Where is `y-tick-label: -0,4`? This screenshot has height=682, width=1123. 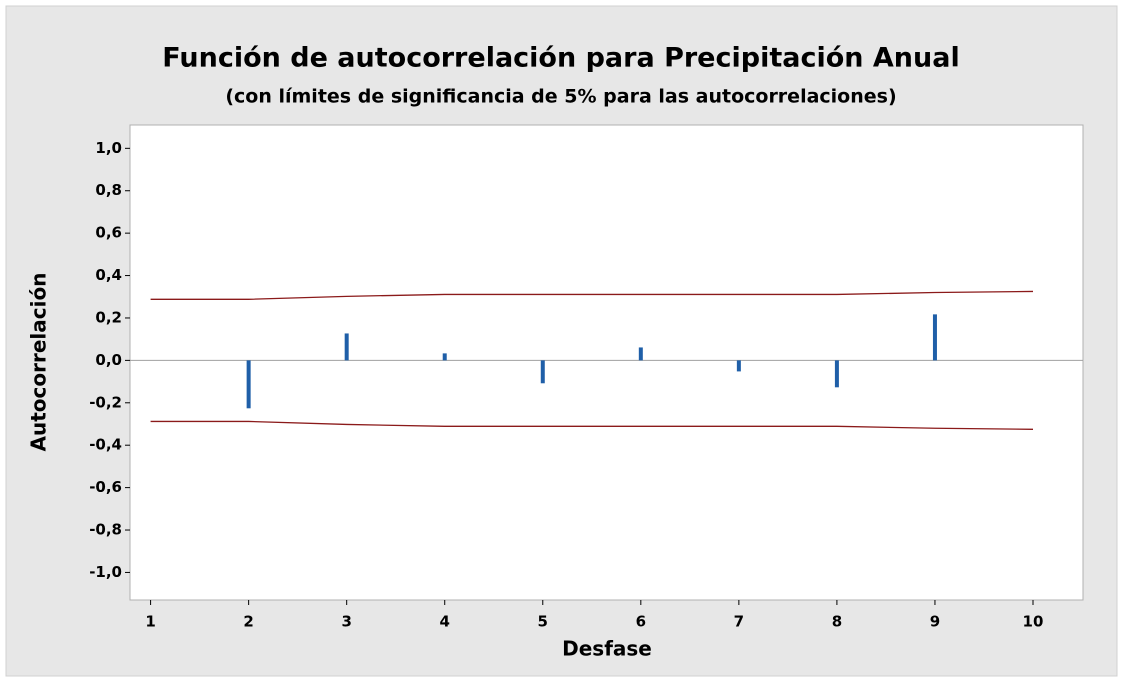
y-tick-label: -0,4 is located at coordinates (105, 445).